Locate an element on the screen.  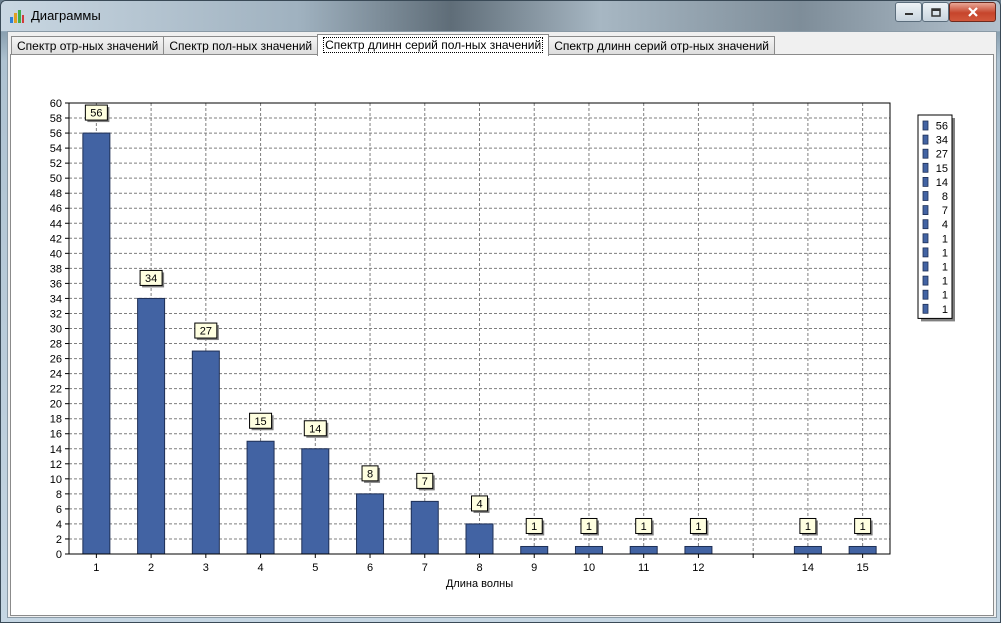
x-tick-label: 6 is located at coordinates (370, 568).